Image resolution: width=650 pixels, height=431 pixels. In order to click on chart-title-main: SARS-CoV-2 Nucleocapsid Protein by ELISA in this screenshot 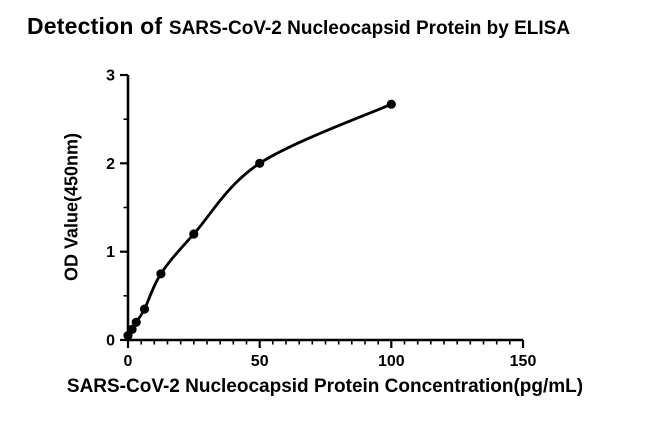, I will do `click(369, 28)`.